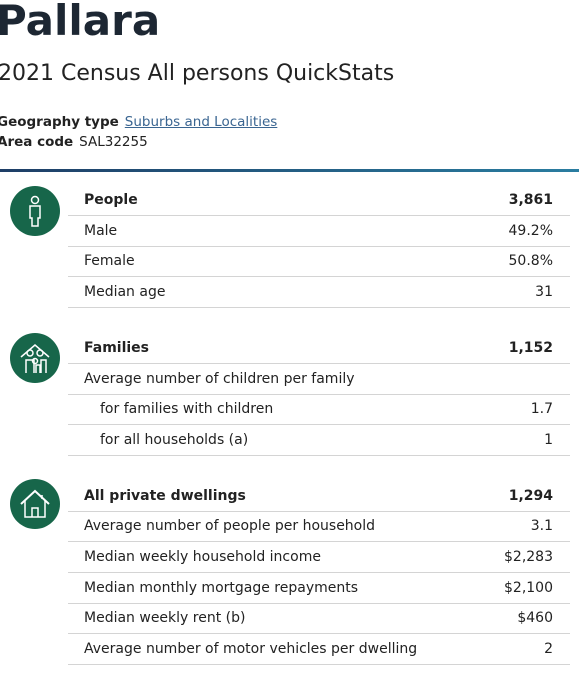  I want to click on row-label: Average number of people per household, so click(230, 526).